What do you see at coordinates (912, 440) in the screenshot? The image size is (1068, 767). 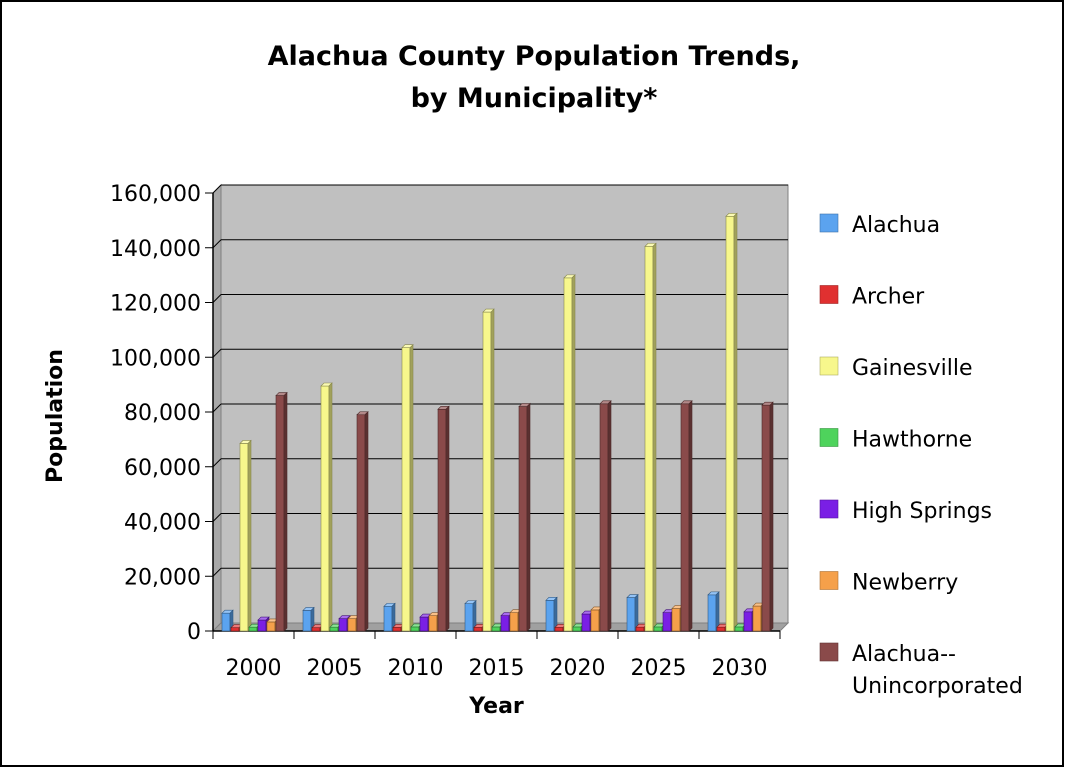 I see `legend-label: Hawthorne` at bounding box center [912, 440].